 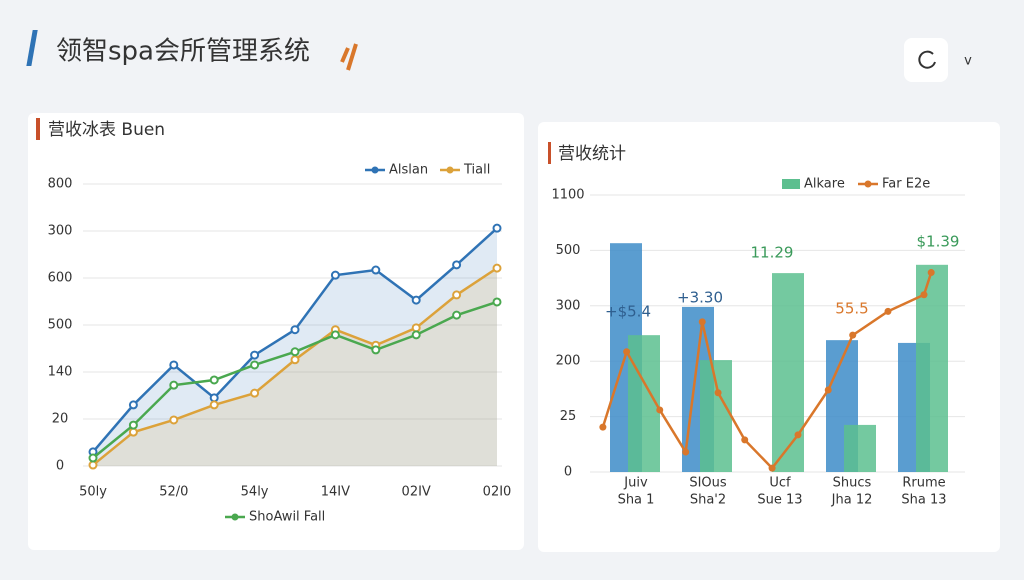 I want to click on data-annotation: +$5.4, so click(x=628, y=312).